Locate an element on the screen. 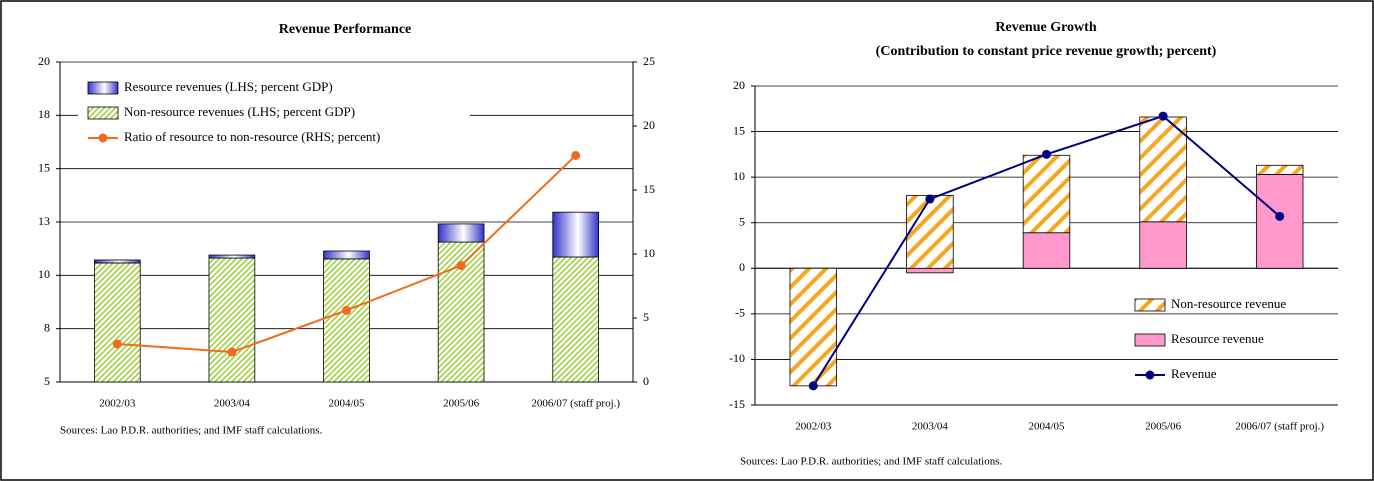 The height and width of the screenshot is (481, 1374). chart-title: Revenue Performance is located at coordinates (345, 29).